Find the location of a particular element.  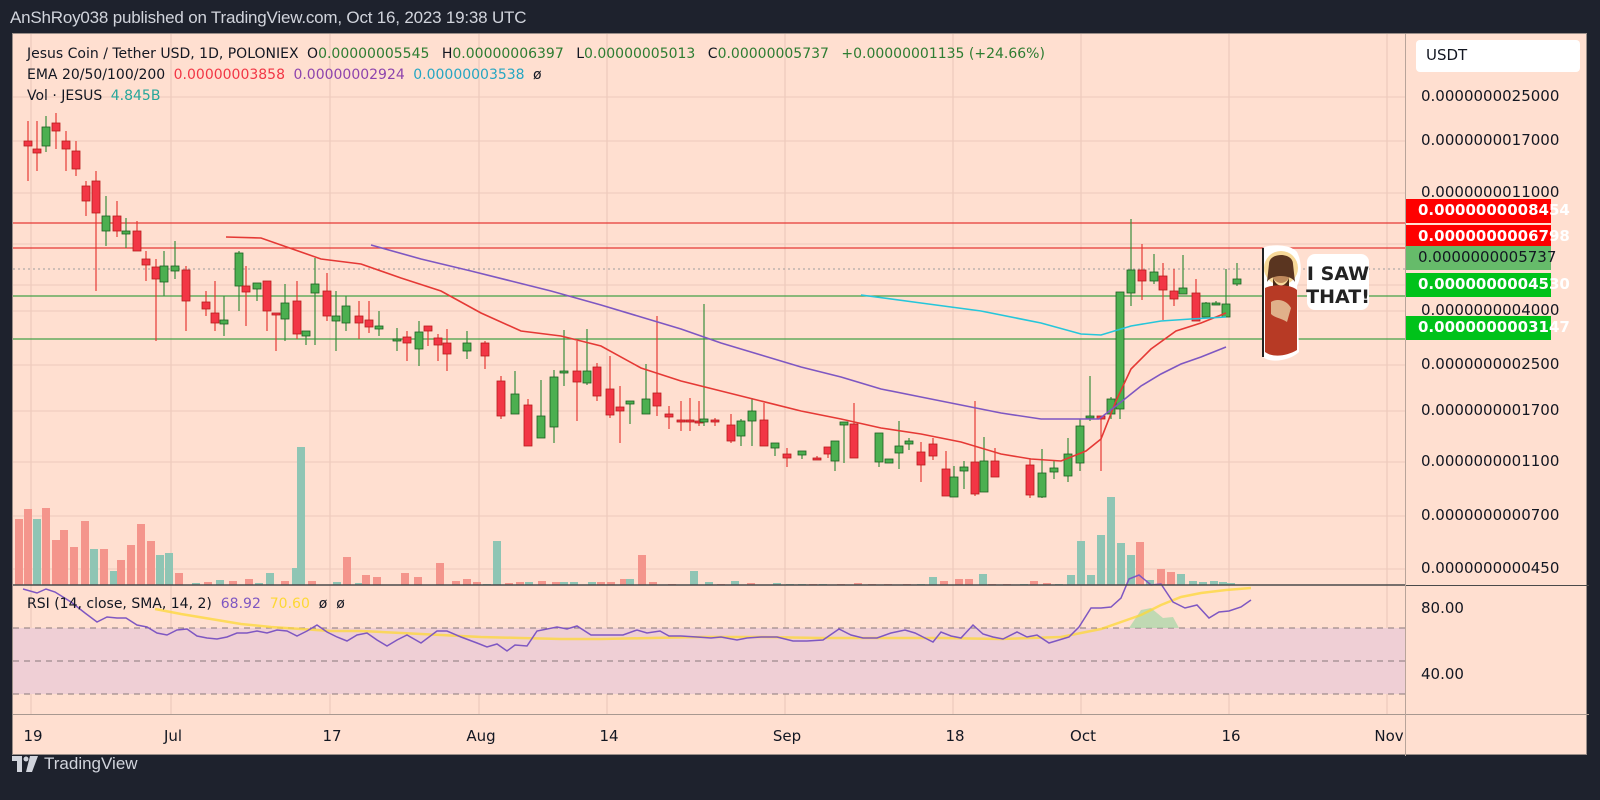

tradingview-logo: TradingView is located at coordinates (75, 764).